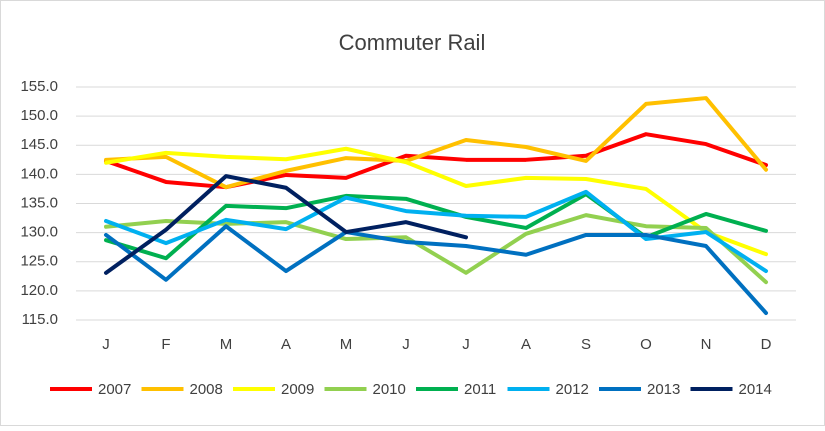 This screenshot has height=431, width=825. Describe the element at coordinates (40, 319) in the screenshot. I see `y-tick-label: 115.0` at that location.